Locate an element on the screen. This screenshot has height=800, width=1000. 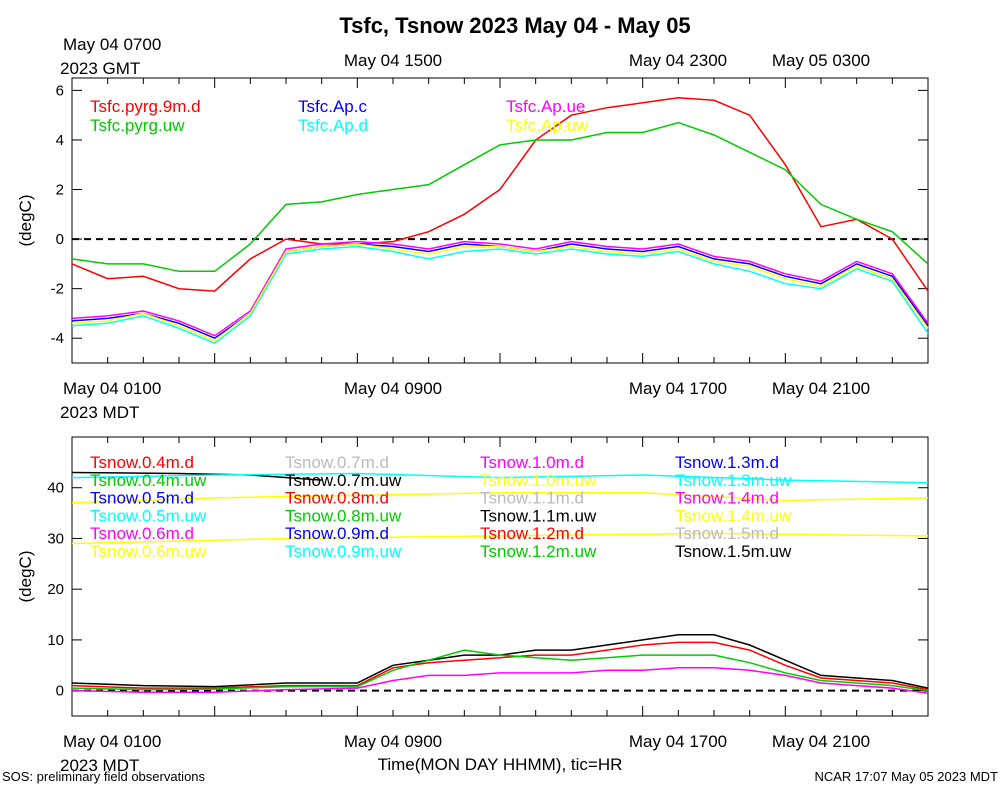
tsfc-series-tsfc-ap-d is located at coordinates (500, 295).